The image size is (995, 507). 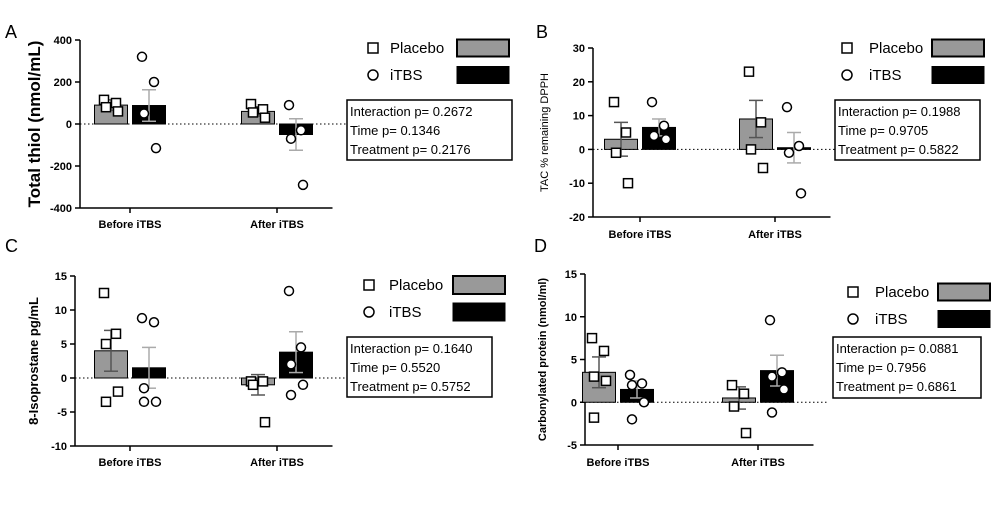 I want to click on stat-treatment: Treatment p= 0.6861, so click(x=896, y=386).